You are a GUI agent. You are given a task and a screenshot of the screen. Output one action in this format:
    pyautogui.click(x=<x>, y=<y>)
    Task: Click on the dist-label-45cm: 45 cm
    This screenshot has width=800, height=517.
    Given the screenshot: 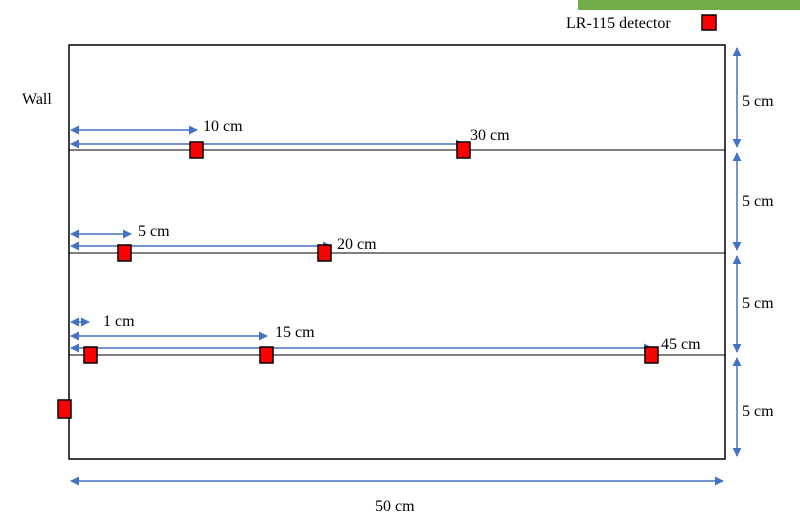 What is the action you would take?
    pyautogui.click(x=681, y=344)
    